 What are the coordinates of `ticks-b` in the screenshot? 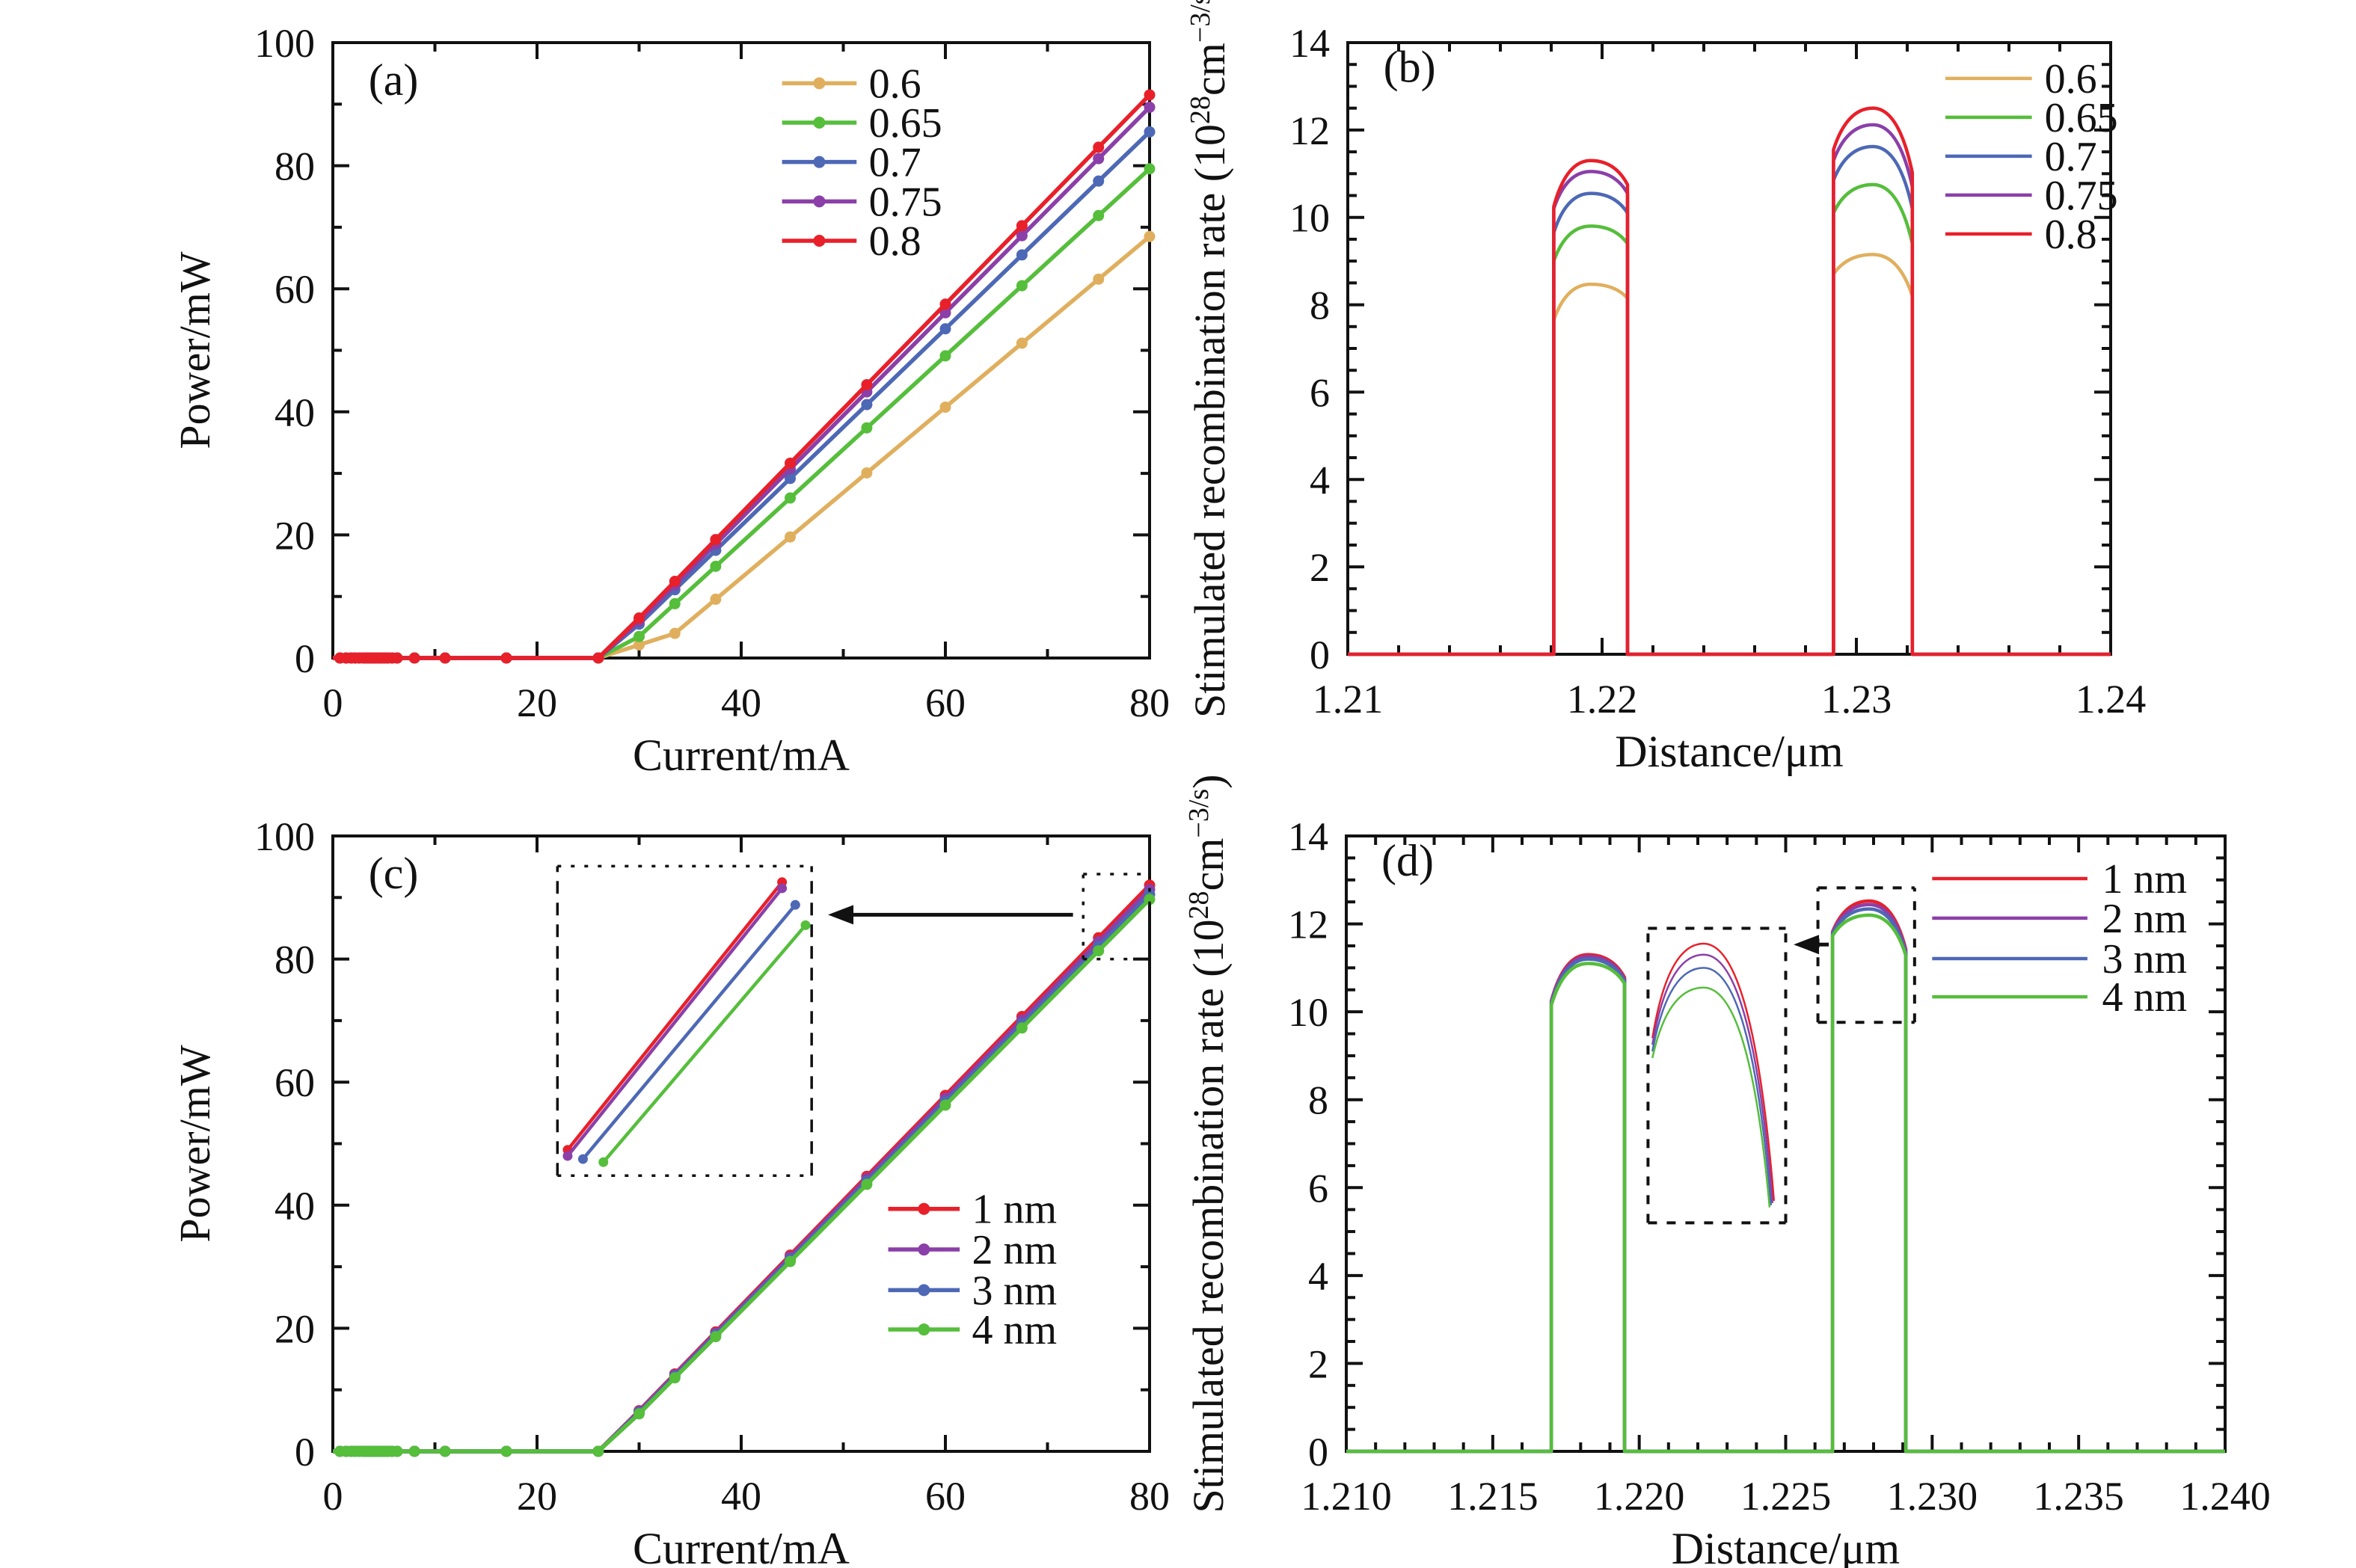 It's located at (1729, 348).